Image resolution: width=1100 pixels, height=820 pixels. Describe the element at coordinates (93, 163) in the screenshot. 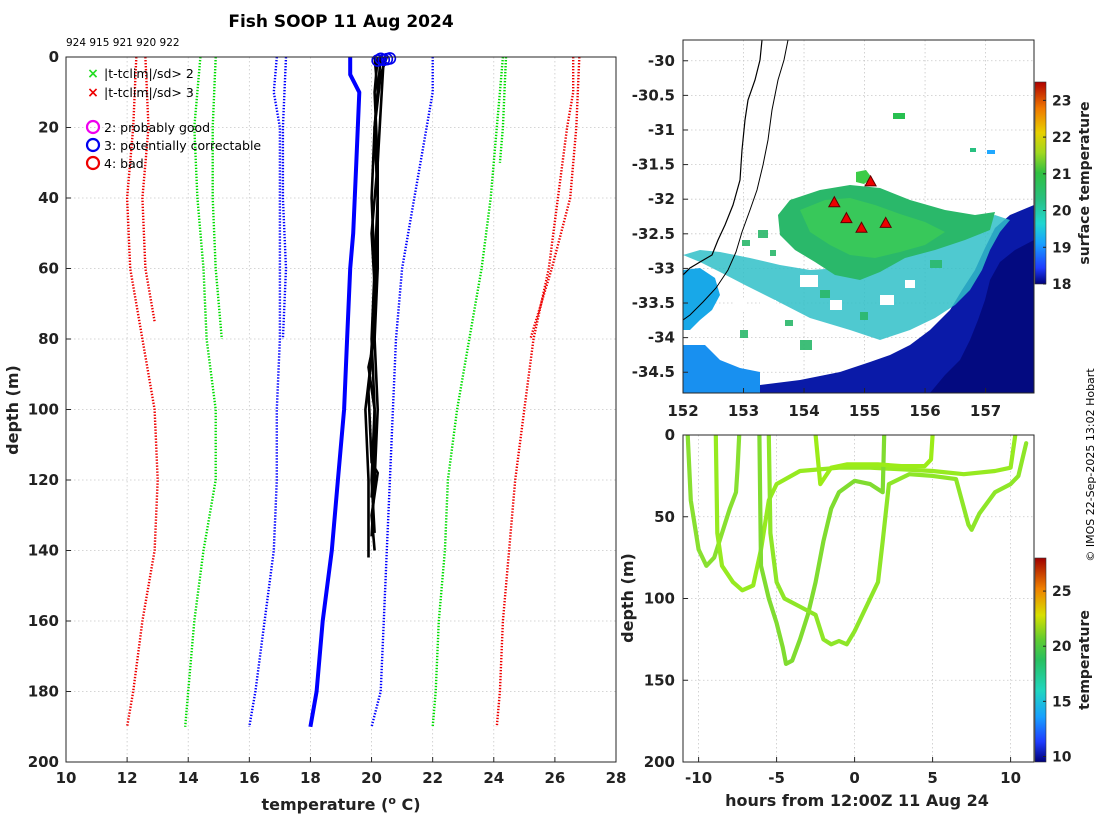

I see `legend-circle-red` at that location.